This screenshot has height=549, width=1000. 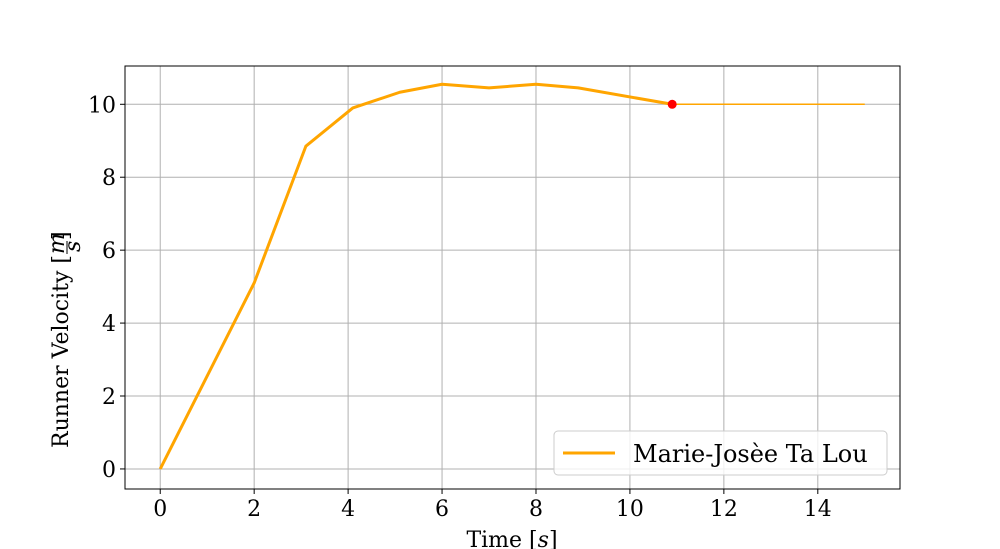 I want to click on x-tick-label: 2, so click(x=254, y=509).